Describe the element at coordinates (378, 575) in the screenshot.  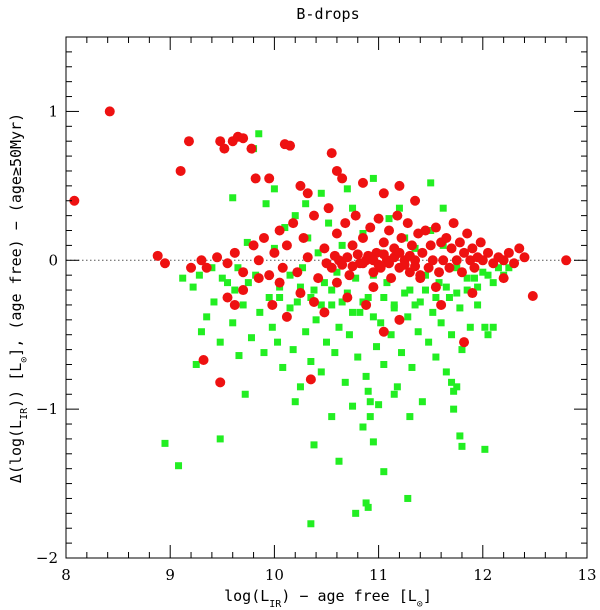
I see `x-tick-label: 11` at that location.